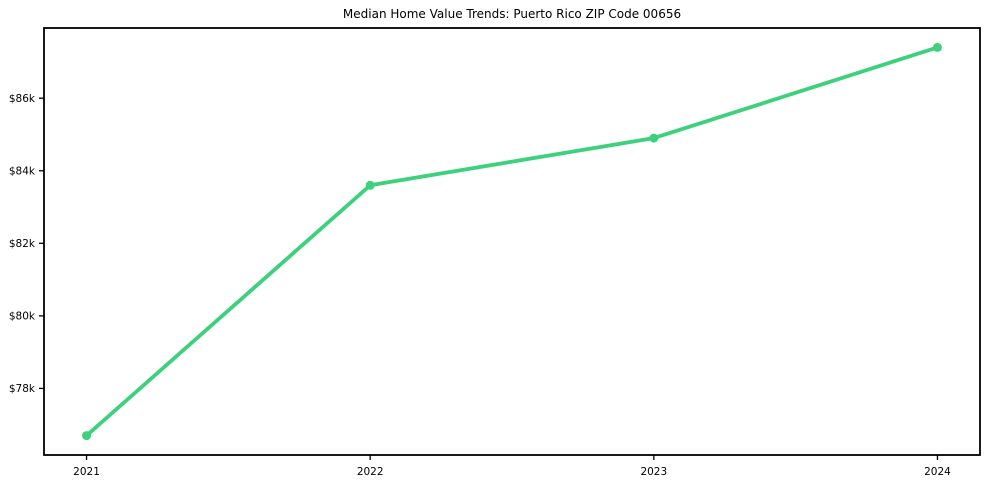 This screenshot has height=490, width=989. What do you see at coordinates (22, 99) in the screenshot?
I see `y-axis-tick-label: $86k` at bounding box center [22, 99].